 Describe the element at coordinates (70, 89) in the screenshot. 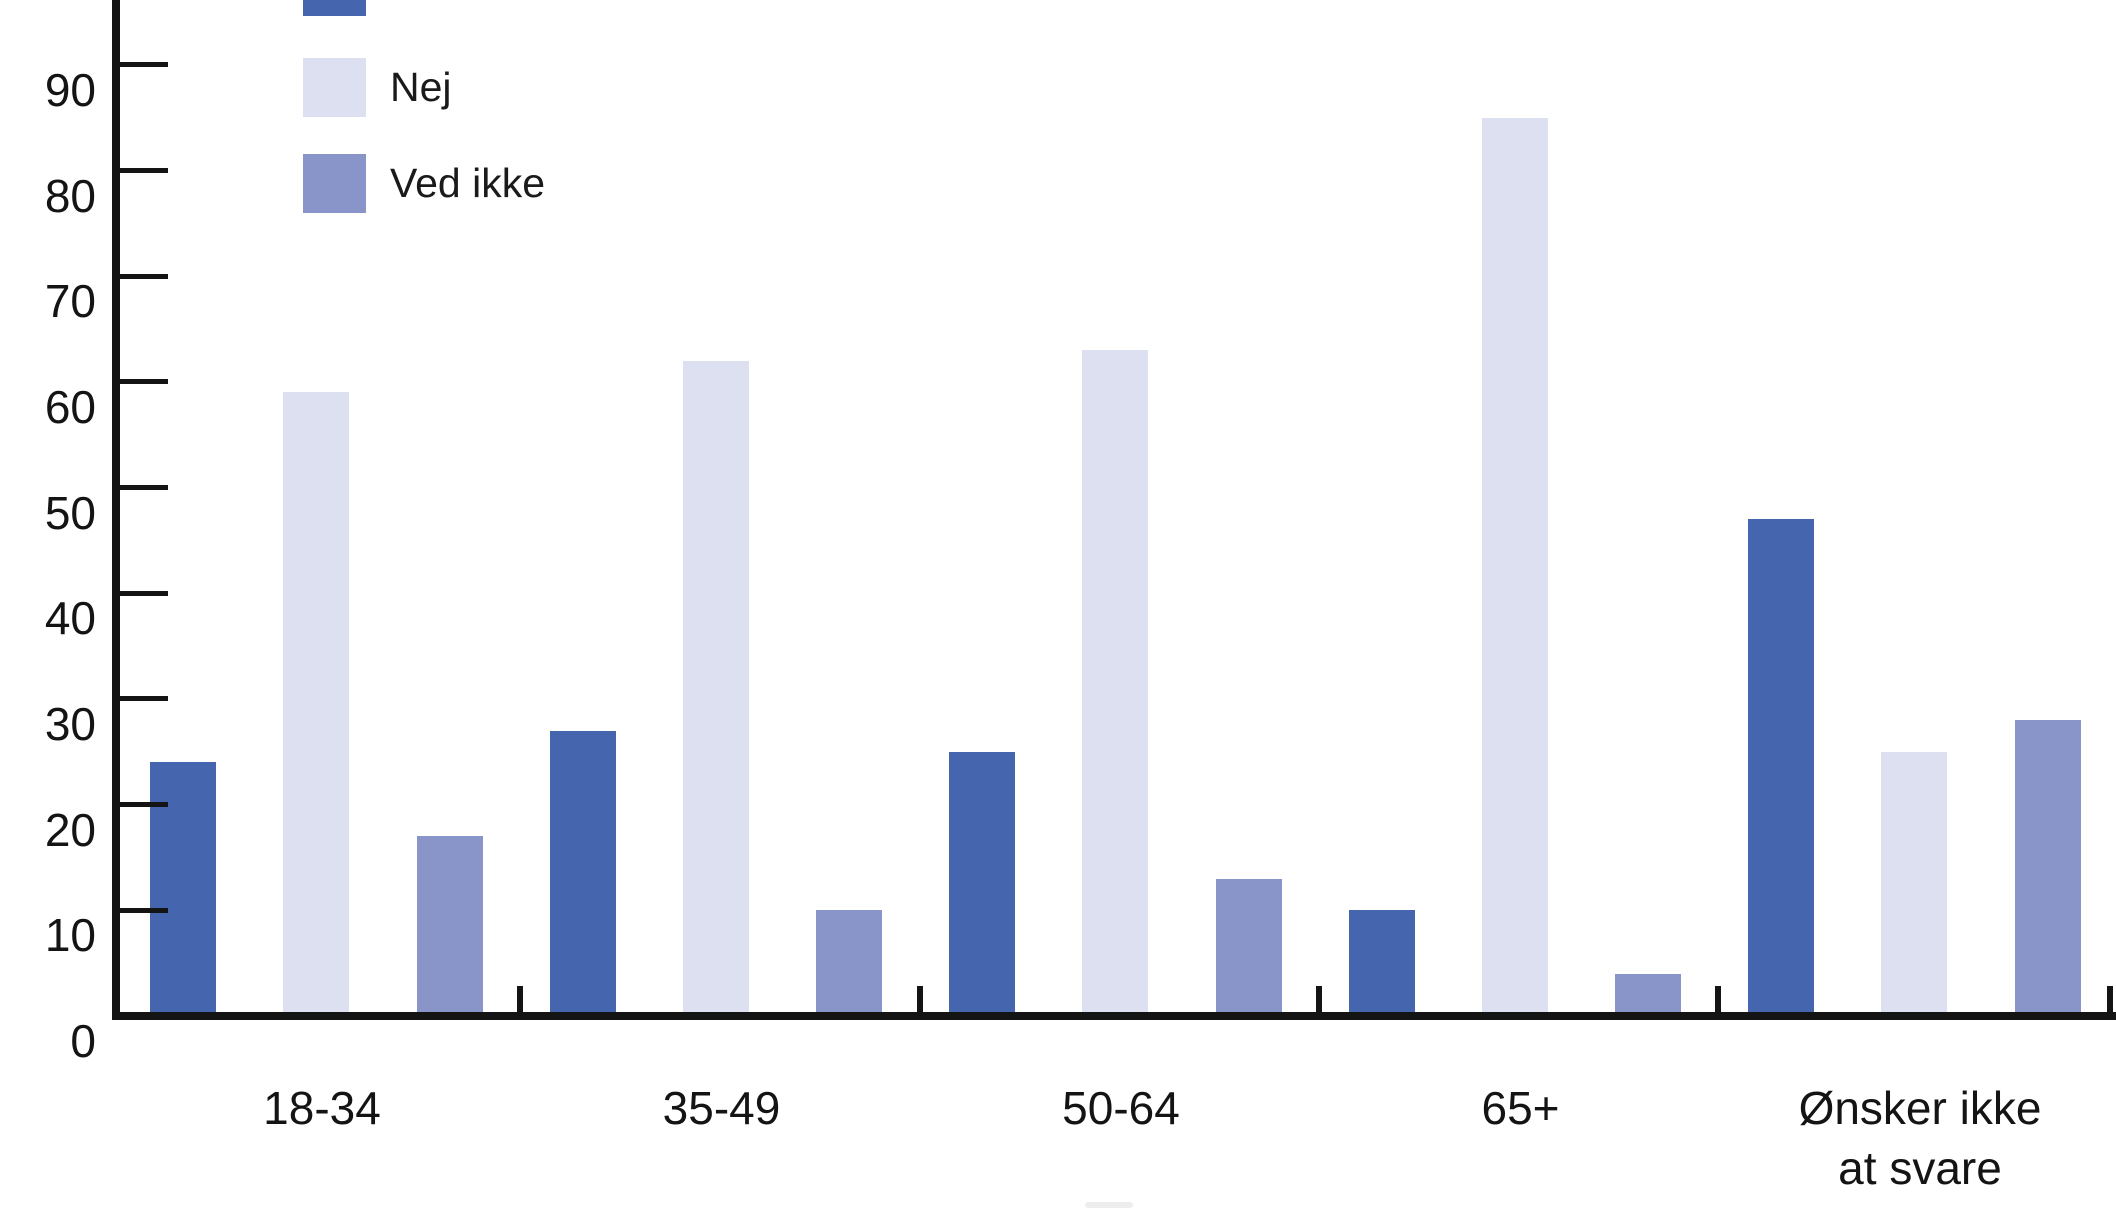

I see `y-tick-label-90: 90` at that location.